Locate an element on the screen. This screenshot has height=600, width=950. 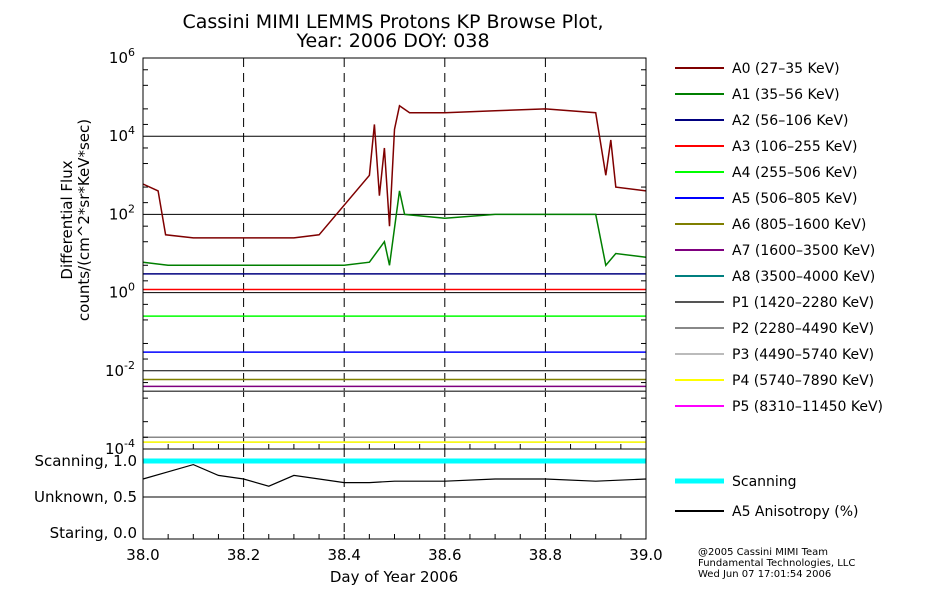
lower-panel is located at coordinates (394, 472).